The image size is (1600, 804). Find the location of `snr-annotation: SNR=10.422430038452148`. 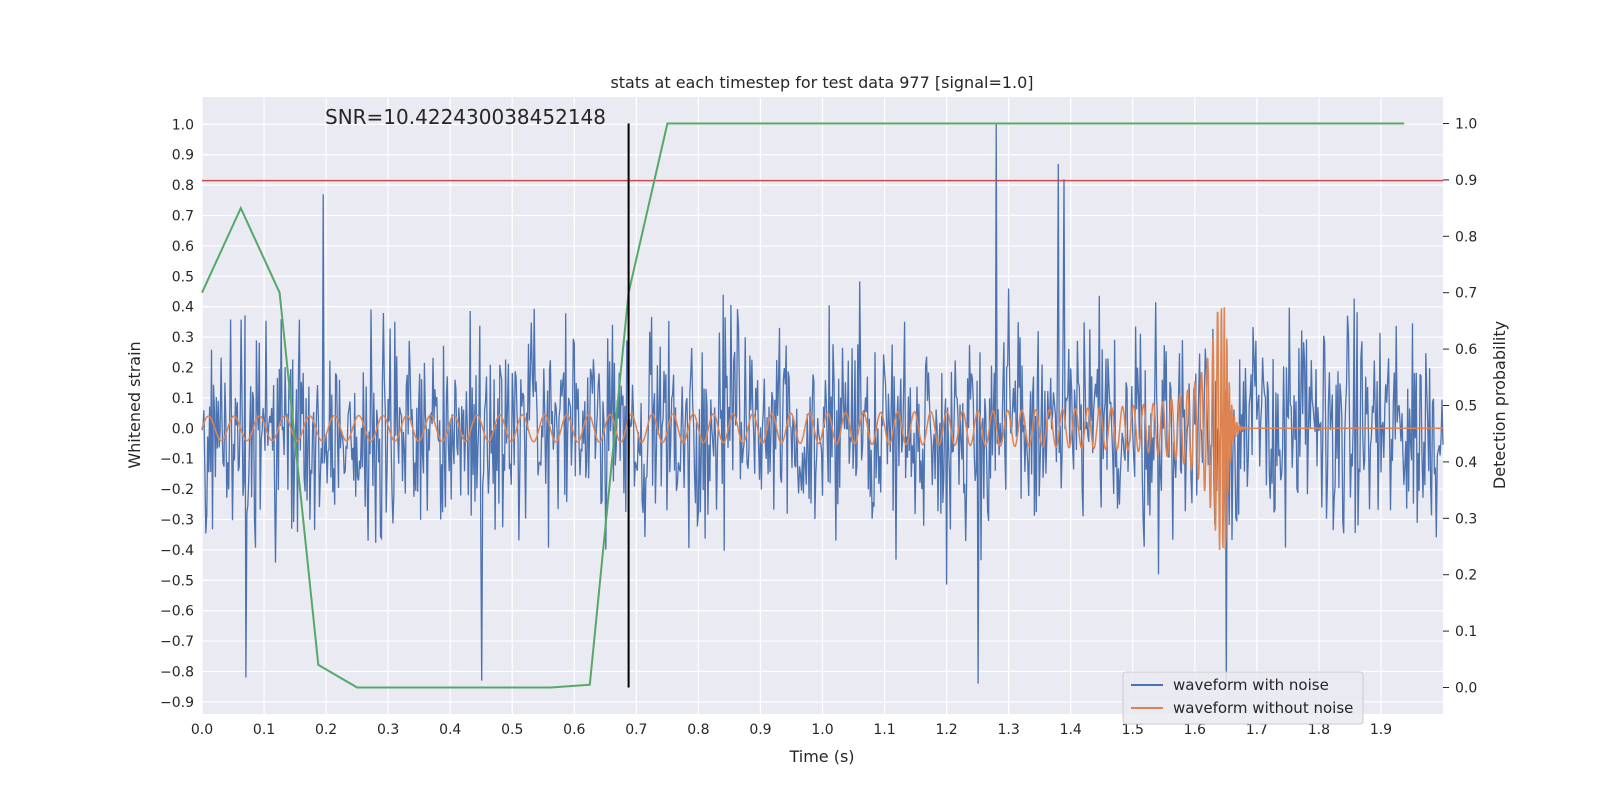

snr-annotation: SNR=10.422430038452148 is located at coordinates (465, 117).